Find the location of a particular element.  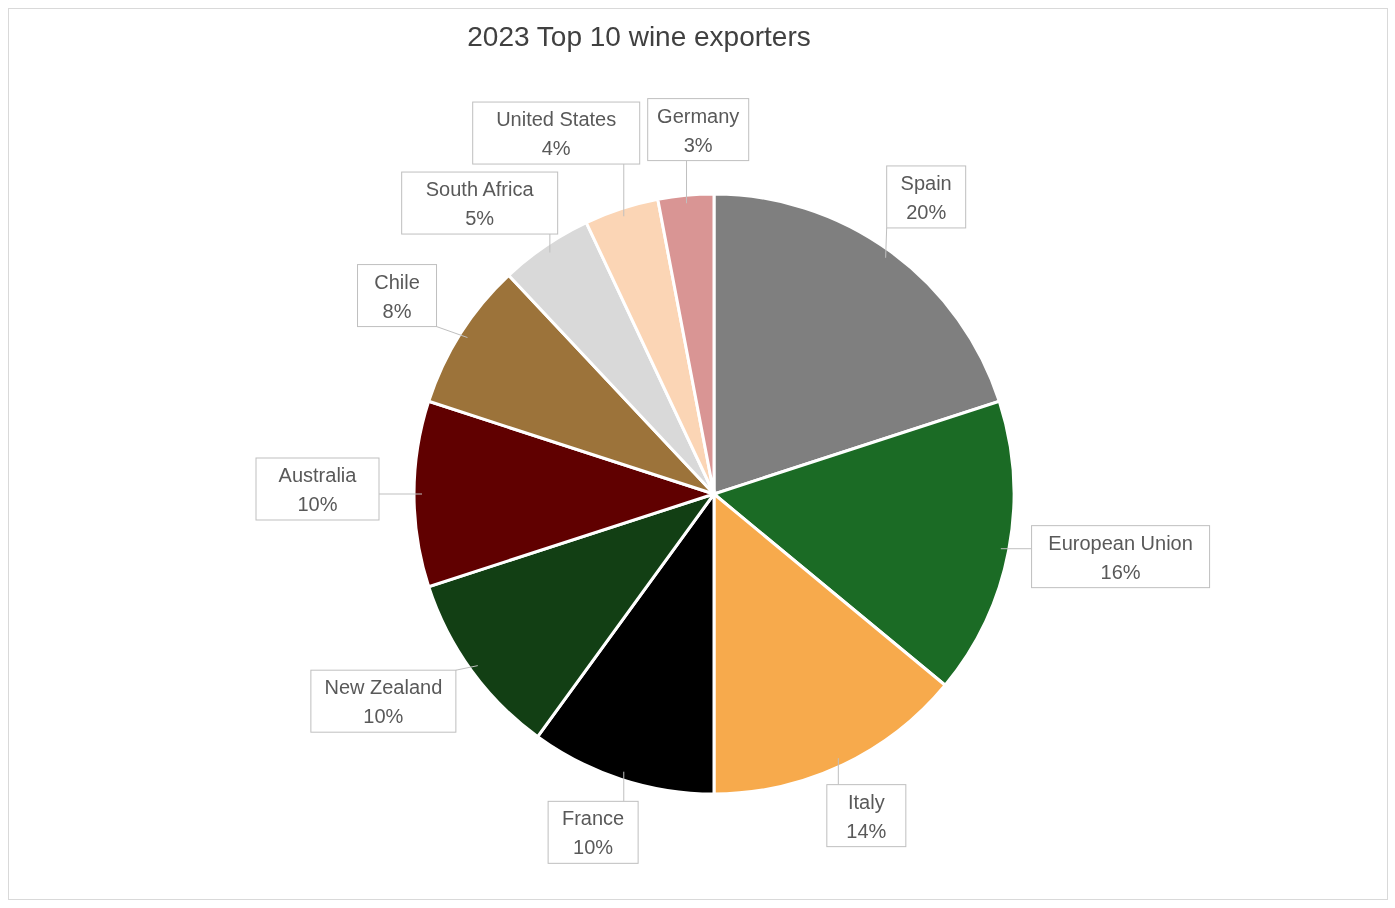

slice-label: United States is located at coordinates (556, 119).